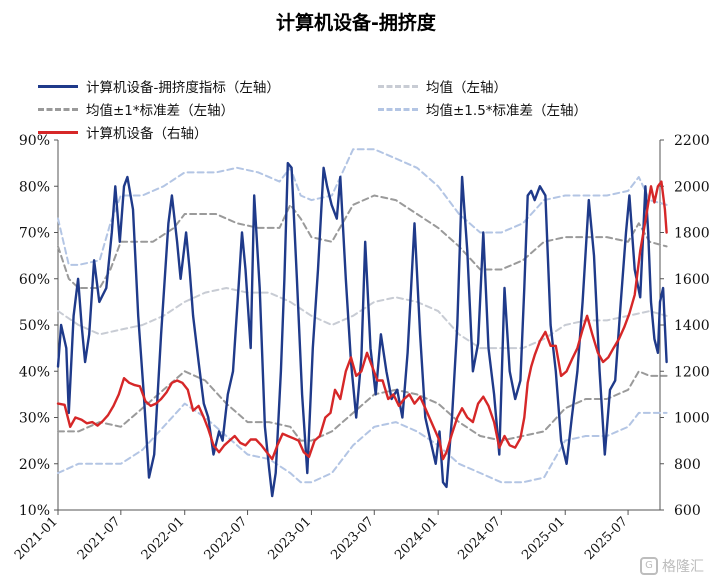  What do you see at coordinates (147, 134) in the screenshot?
I see `legend-label-sector-index: 计算机设备（右轴）` at bounding box center [147, 134].